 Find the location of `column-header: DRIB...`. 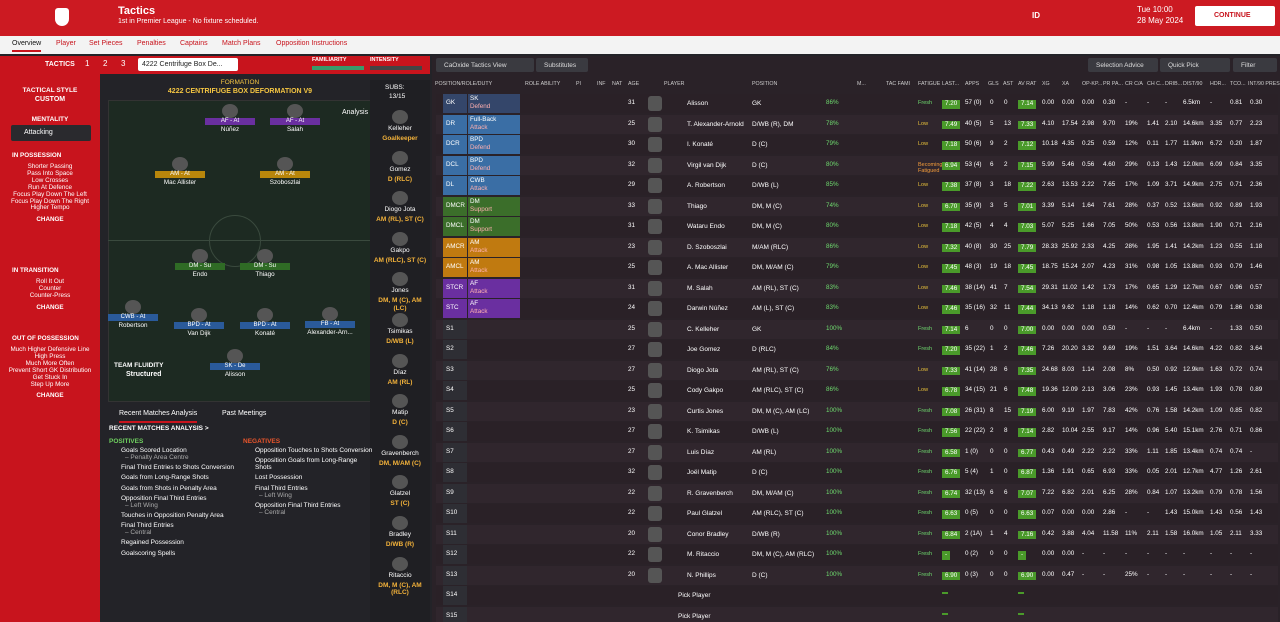

column-header: DRIB... is located at coordinates (1174, 84).